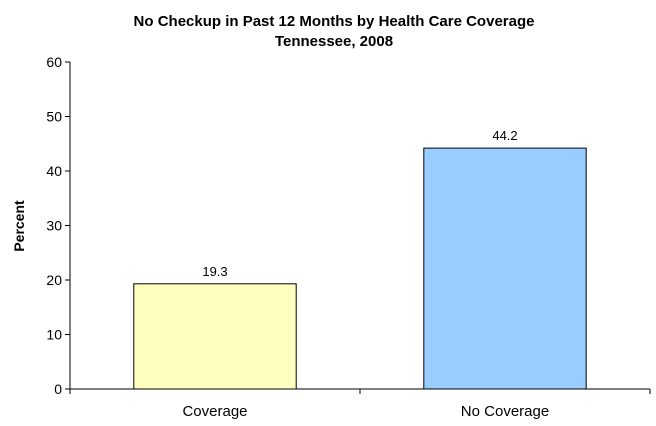  What do you see at coordinates (54, 171) in the screenshot?
I see `y-tick-label: 40` at bounding box center [54, 171].